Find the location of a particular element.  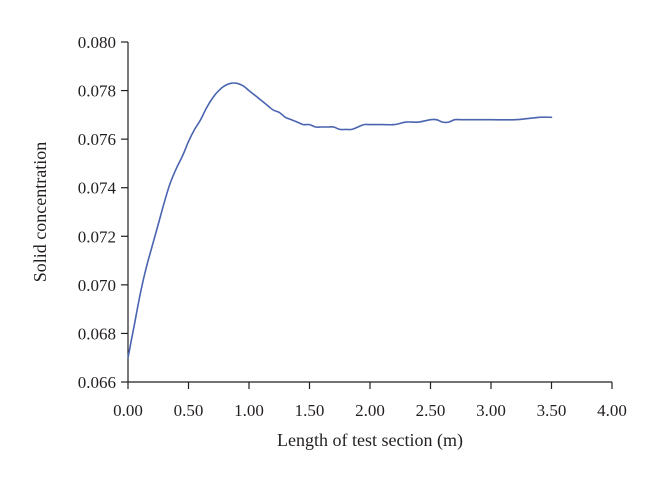

x-tick-label: 0.00 is located at coordinates (128, 410).